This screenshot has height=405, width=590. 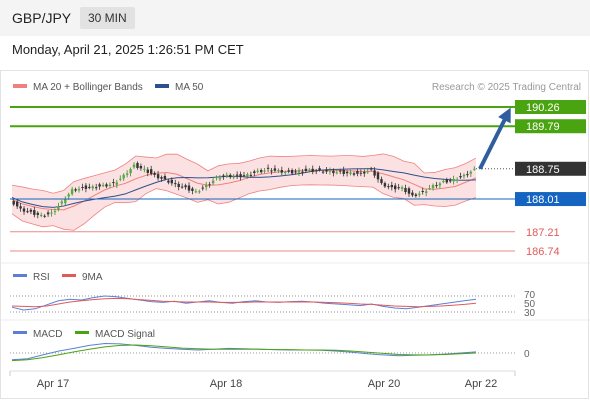 I want to click on timeframe-selector: 30 MIN, so click(x=107, y=18).